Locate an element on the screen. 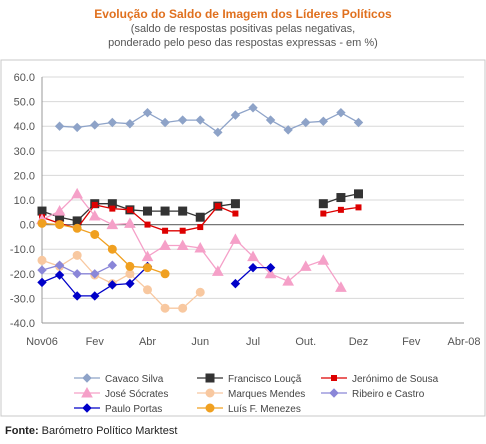 The width and height of the screenshot is (486, 444). y-tick-label: 20.0 is located at coordinates (24, 176).